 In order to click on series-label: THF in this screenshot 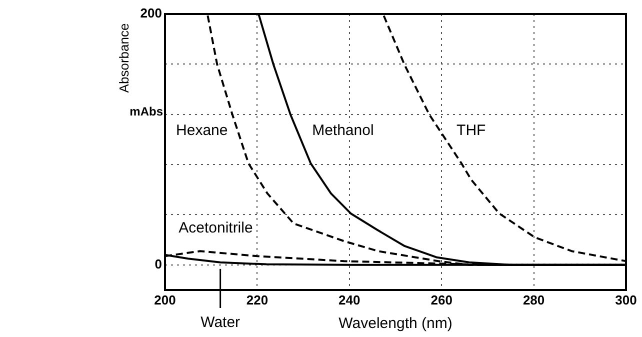, I will do `click(471, 130)`.